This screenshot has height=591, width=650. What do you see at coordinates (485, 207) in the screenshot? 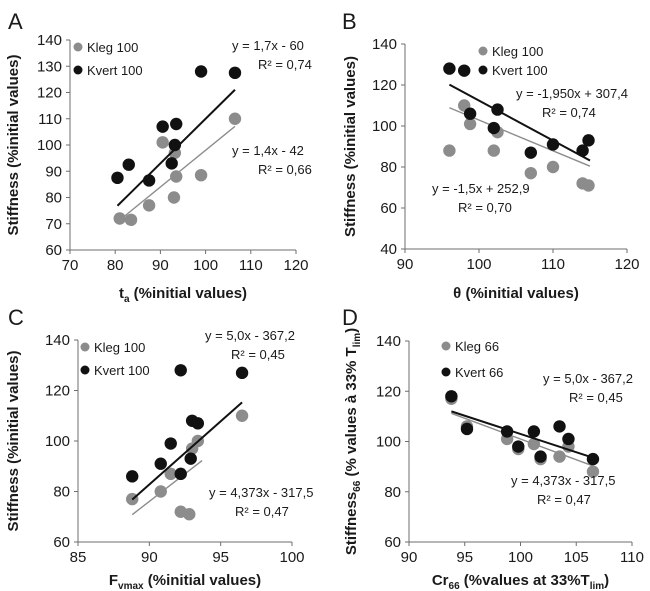
I see `r-squared-label: R² = 0,70` at bounding box center [485, 207].